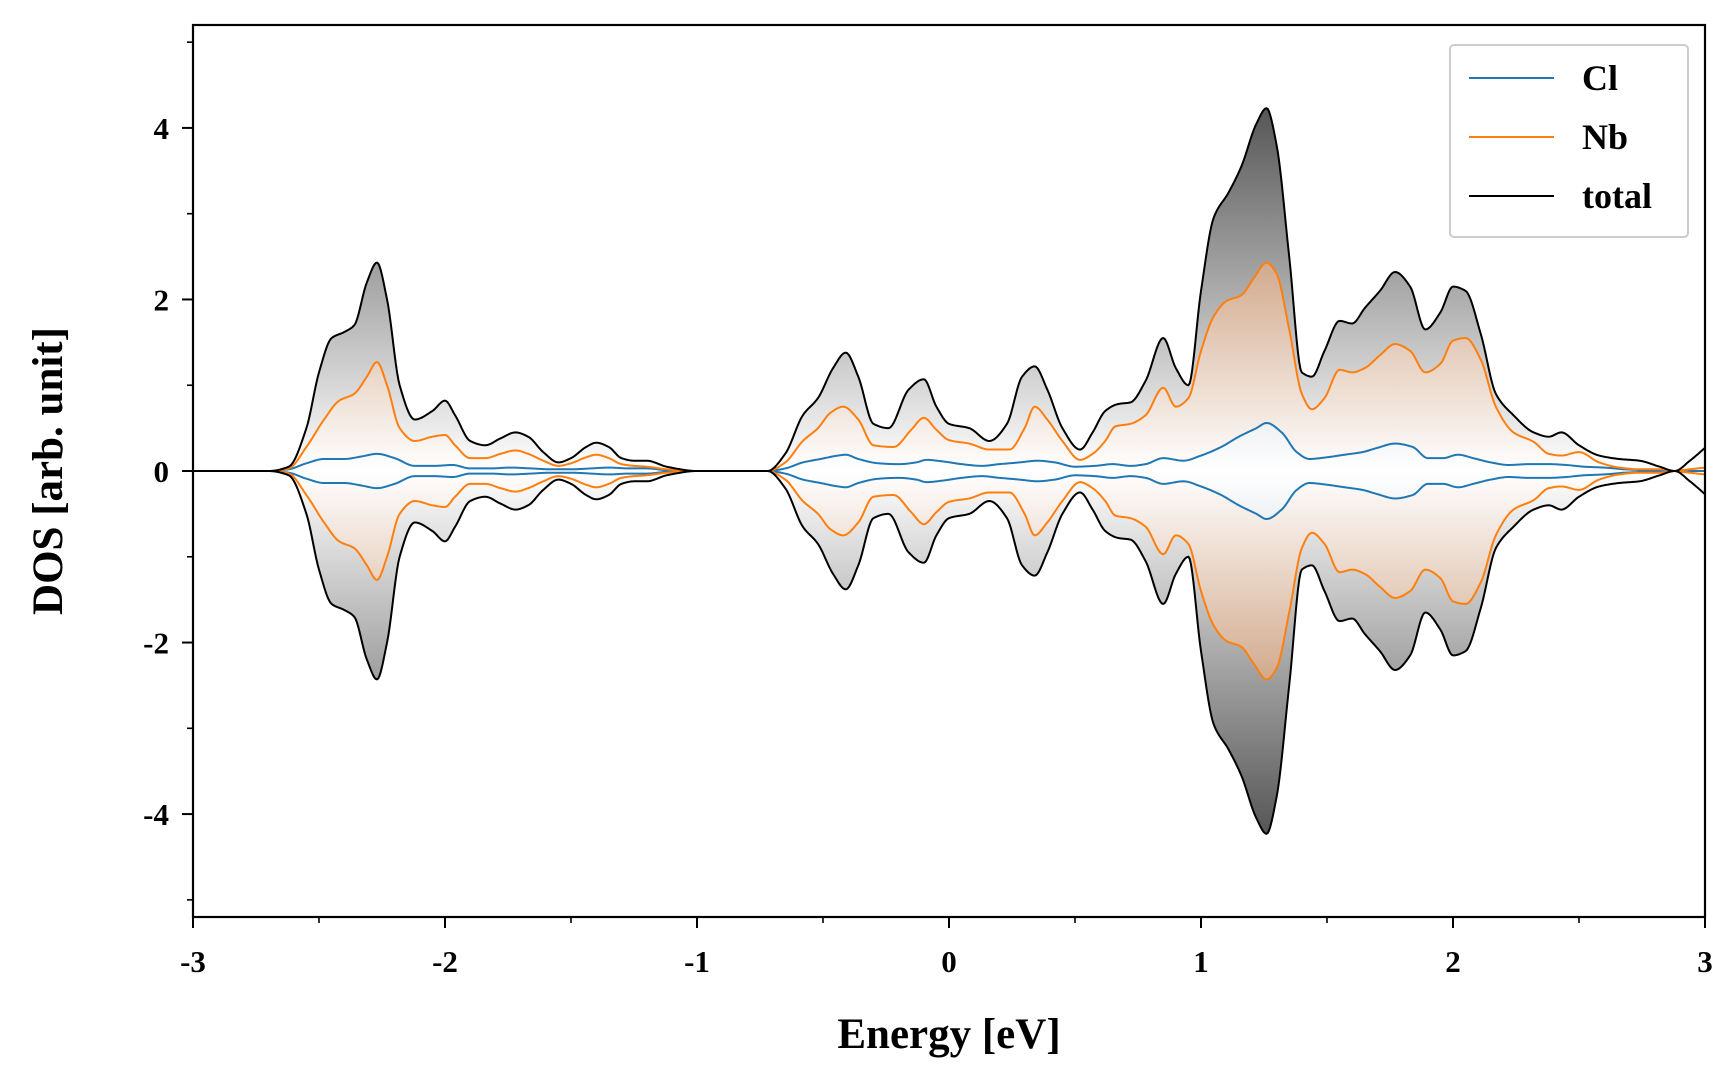 The width and height of the screenshot is (1728, 1085). What do you see at coordinates (949, 961) in the screenshot?
I see `x-tick-label: 0` at bounding box center [949, 961].